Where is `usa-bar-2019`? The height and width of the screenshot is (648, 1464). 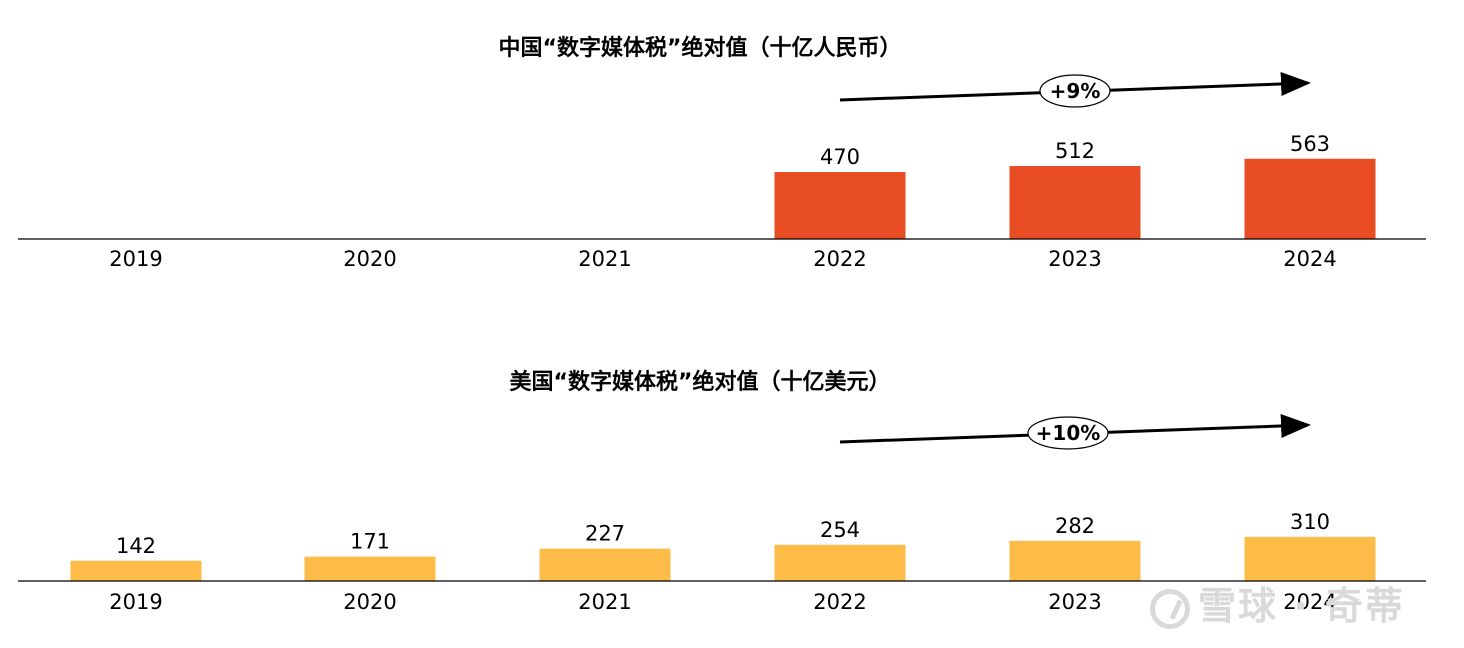
usa-bar-2019 is located at coordinates (136, 570).